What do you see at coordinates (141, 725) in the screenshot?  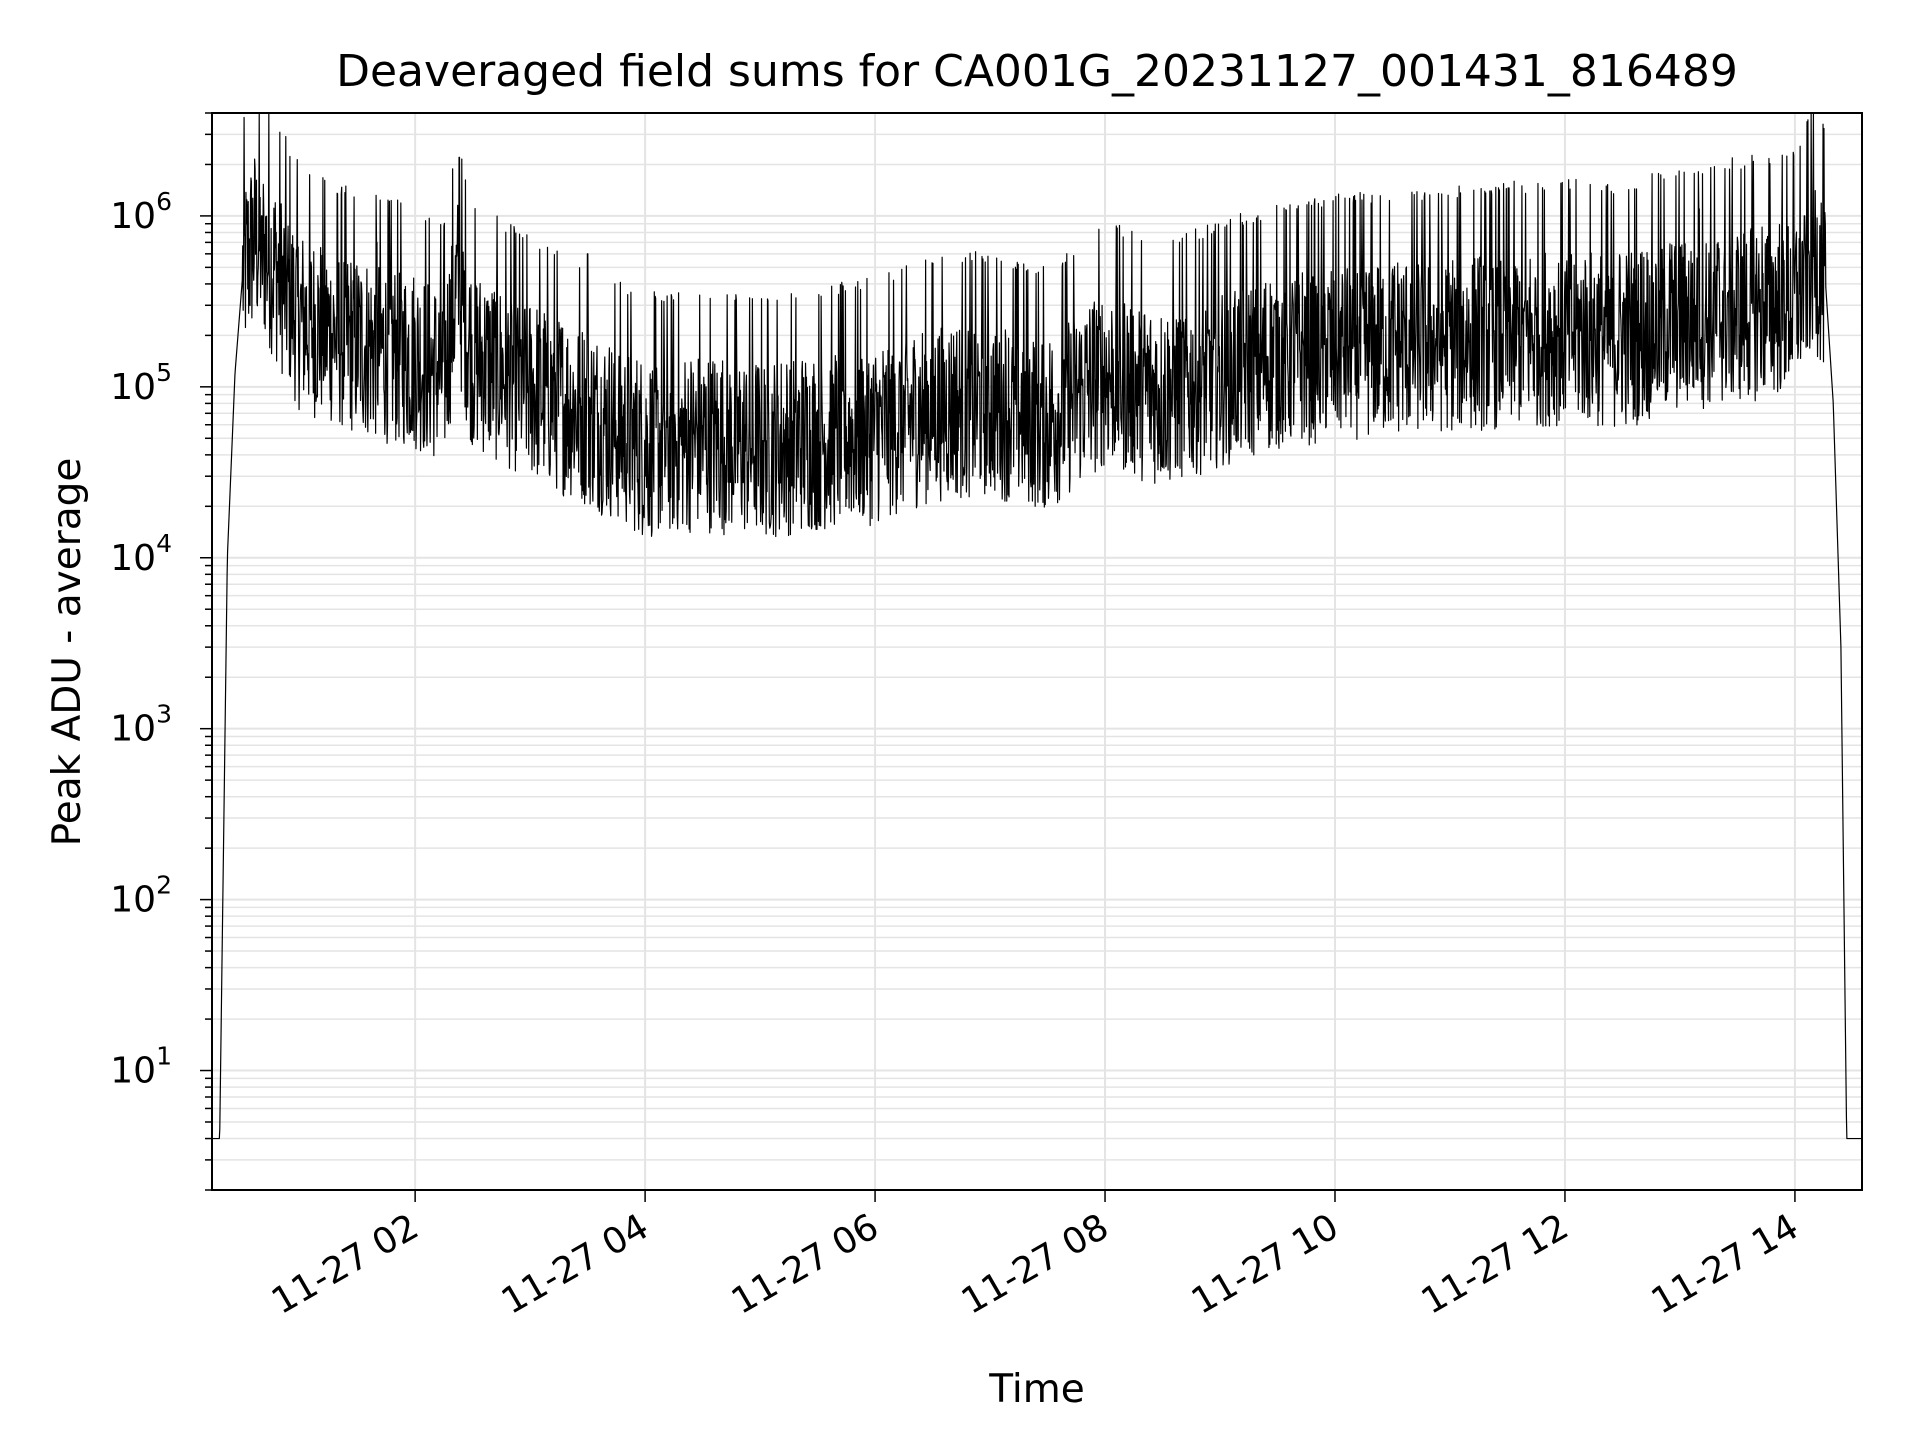 I see `y-tick-label: 10³` at bounding box center [141, 725].